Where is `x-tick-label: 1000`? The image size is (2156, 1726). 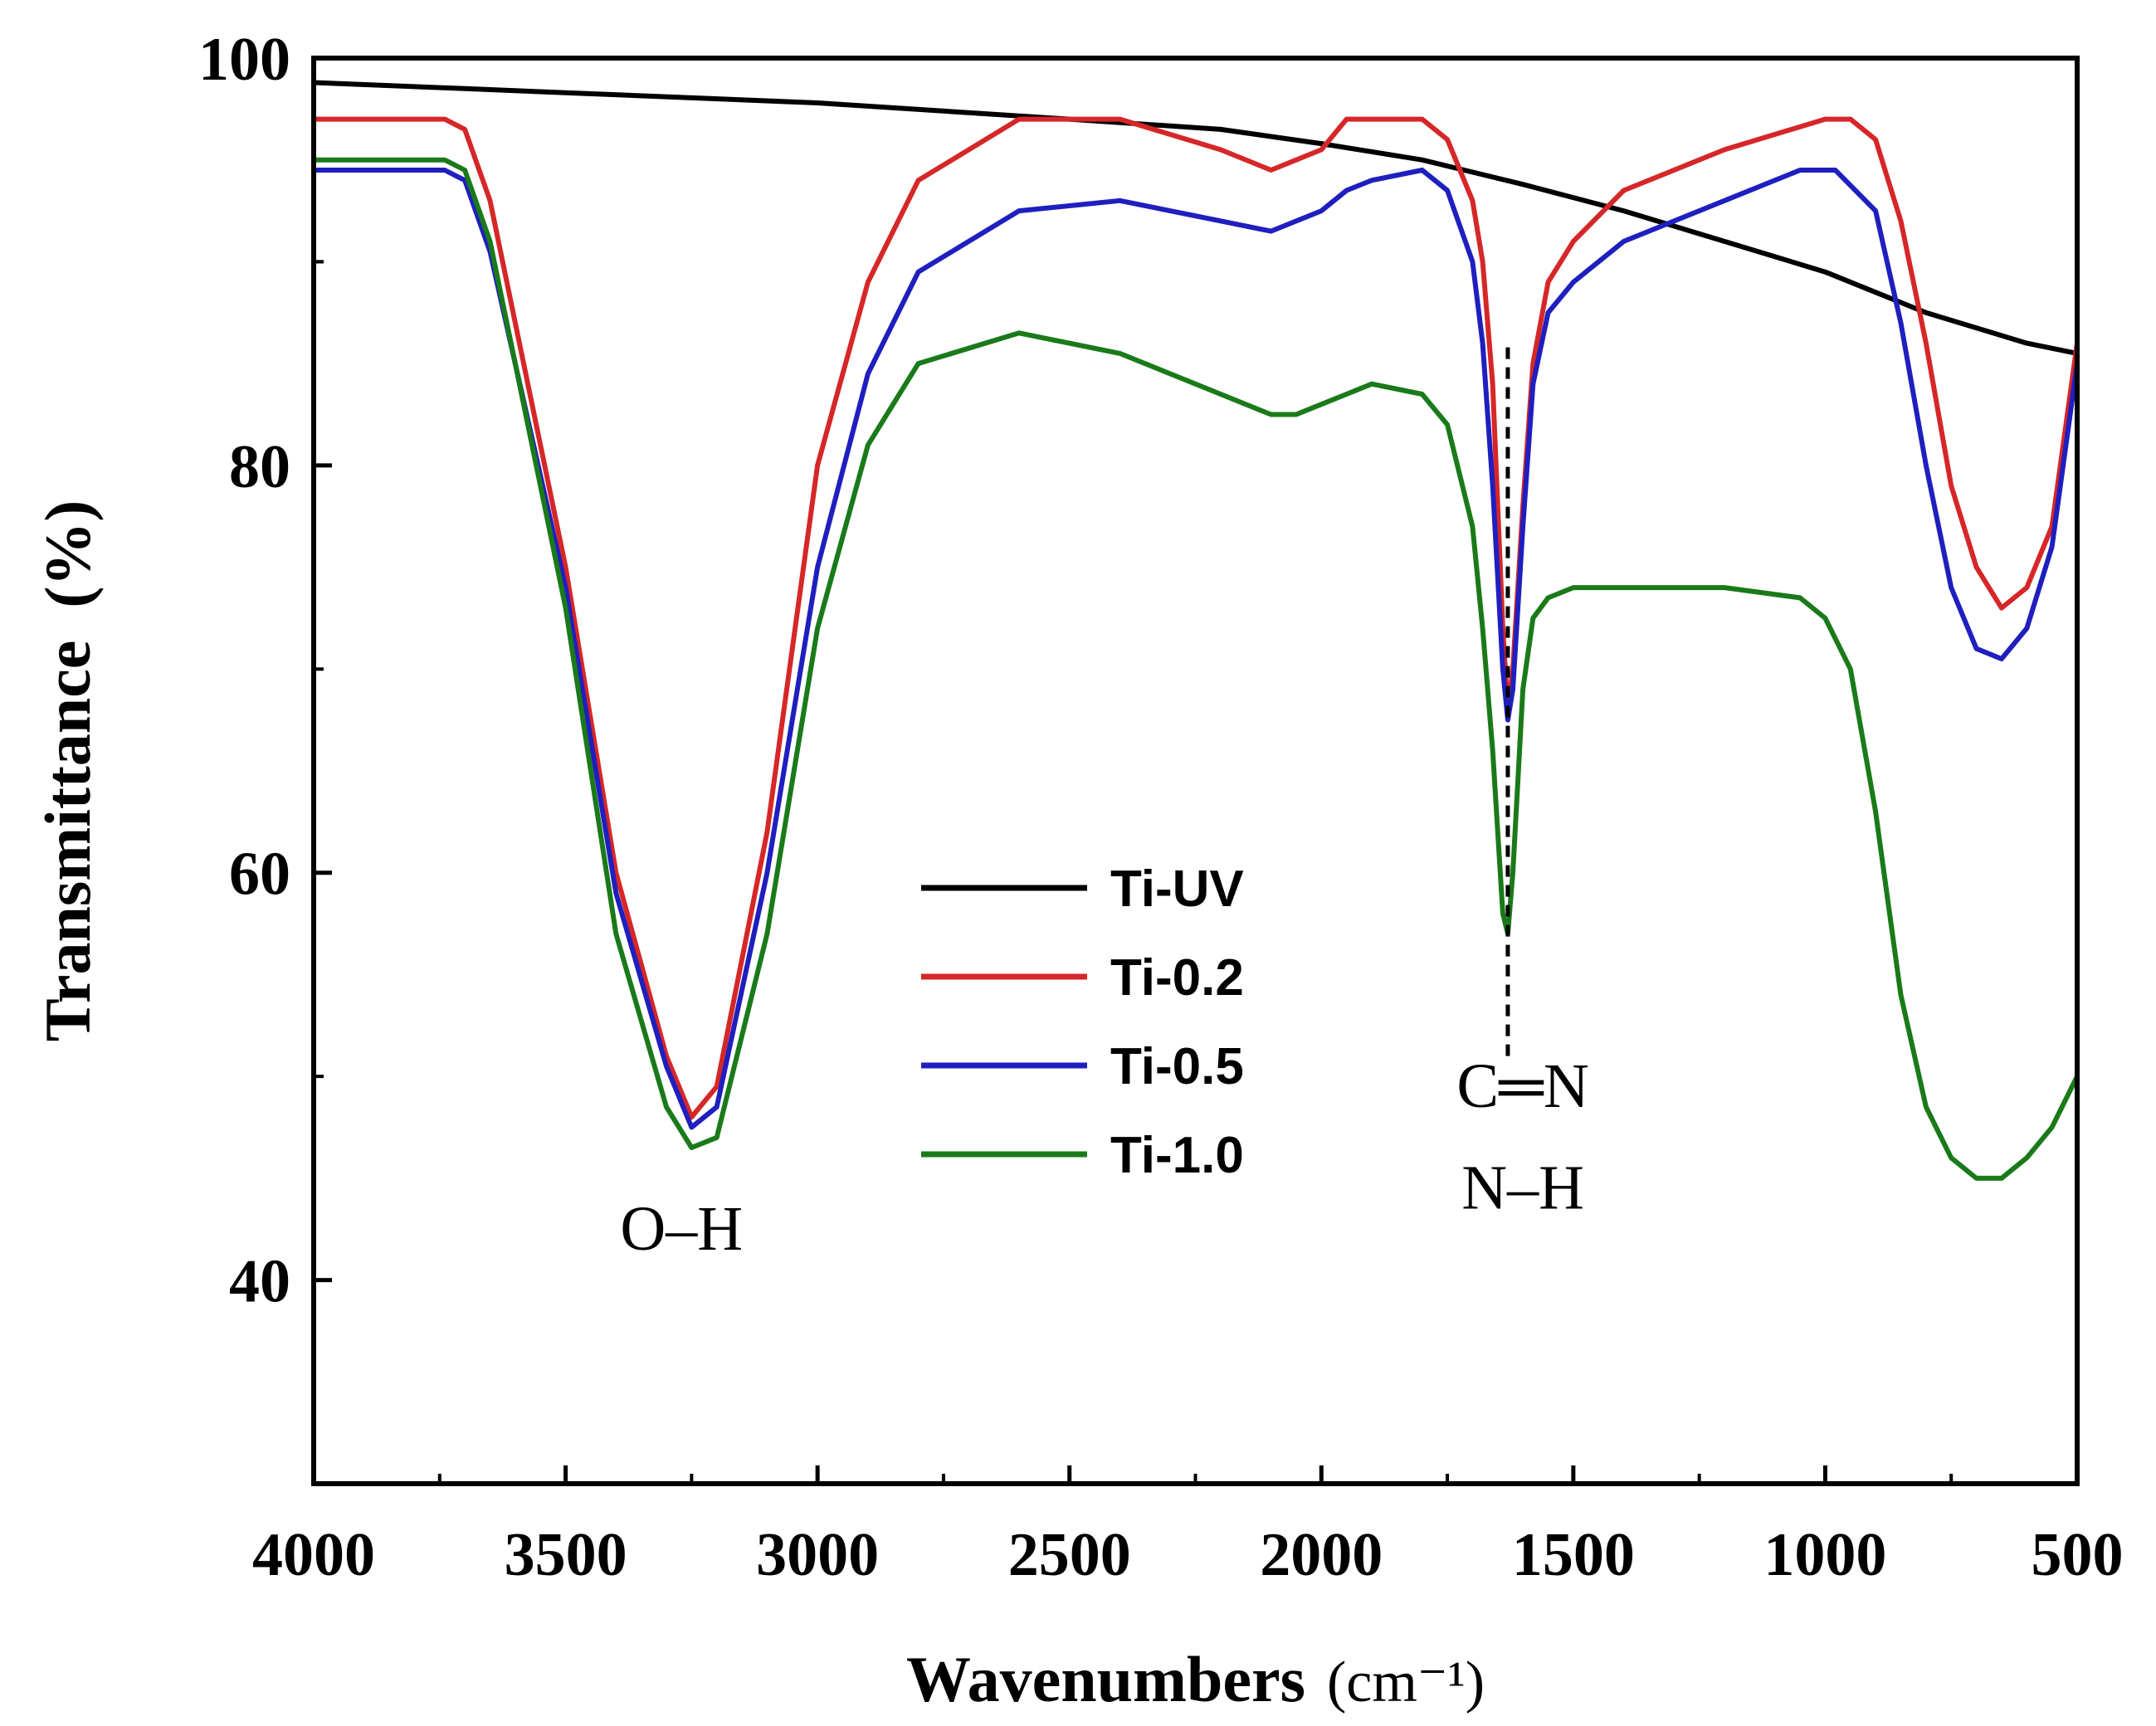 x-tick-label: 1000 is located at coordinates (1825, 1555).